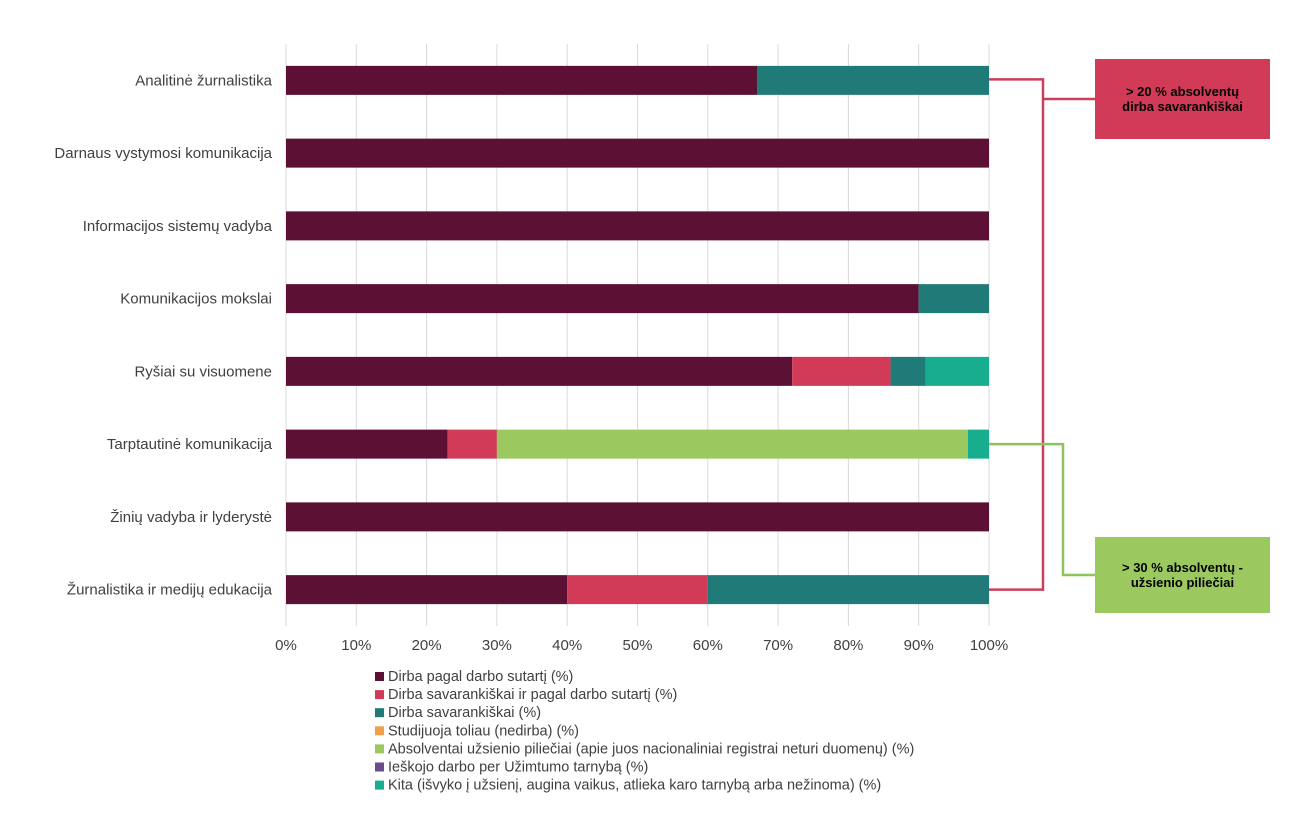 Image resolution: width=1309 pixels, height=827 pixels. Describe the element at coordinates (518, 768) in the screenshot. I see `legend-label-5: Ieškojo darbo per Užimtumo tarnybą (%)` at that location.